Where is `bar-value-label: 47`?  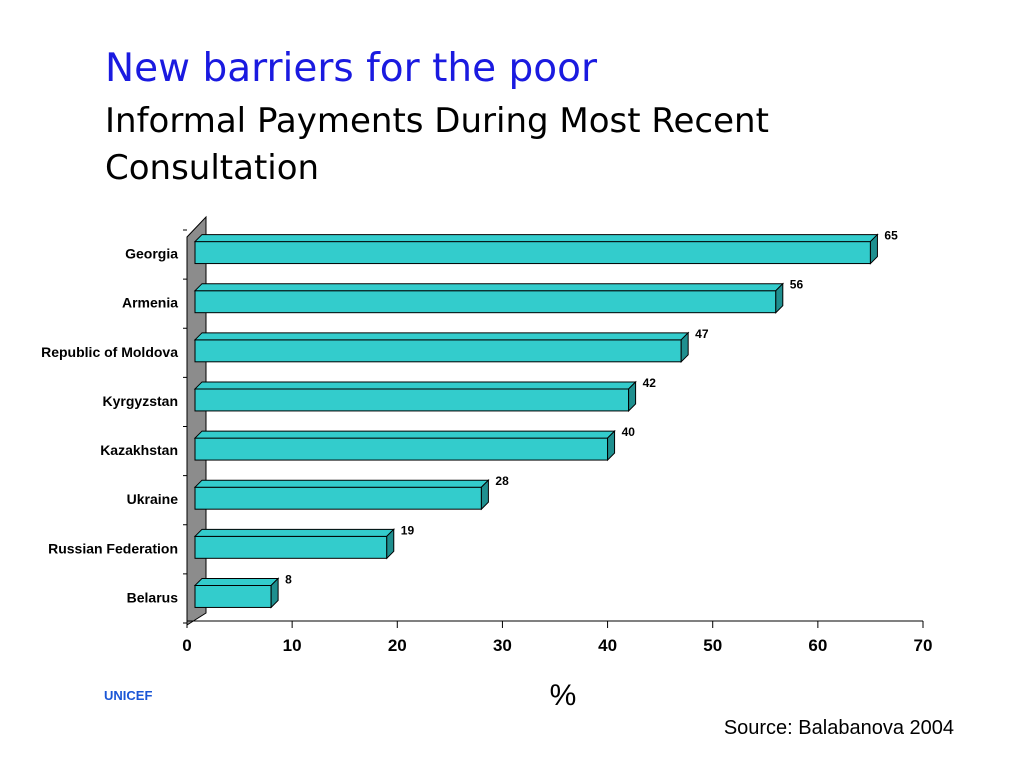 bar-value-label: 47 is located at coordinates (702, 334).